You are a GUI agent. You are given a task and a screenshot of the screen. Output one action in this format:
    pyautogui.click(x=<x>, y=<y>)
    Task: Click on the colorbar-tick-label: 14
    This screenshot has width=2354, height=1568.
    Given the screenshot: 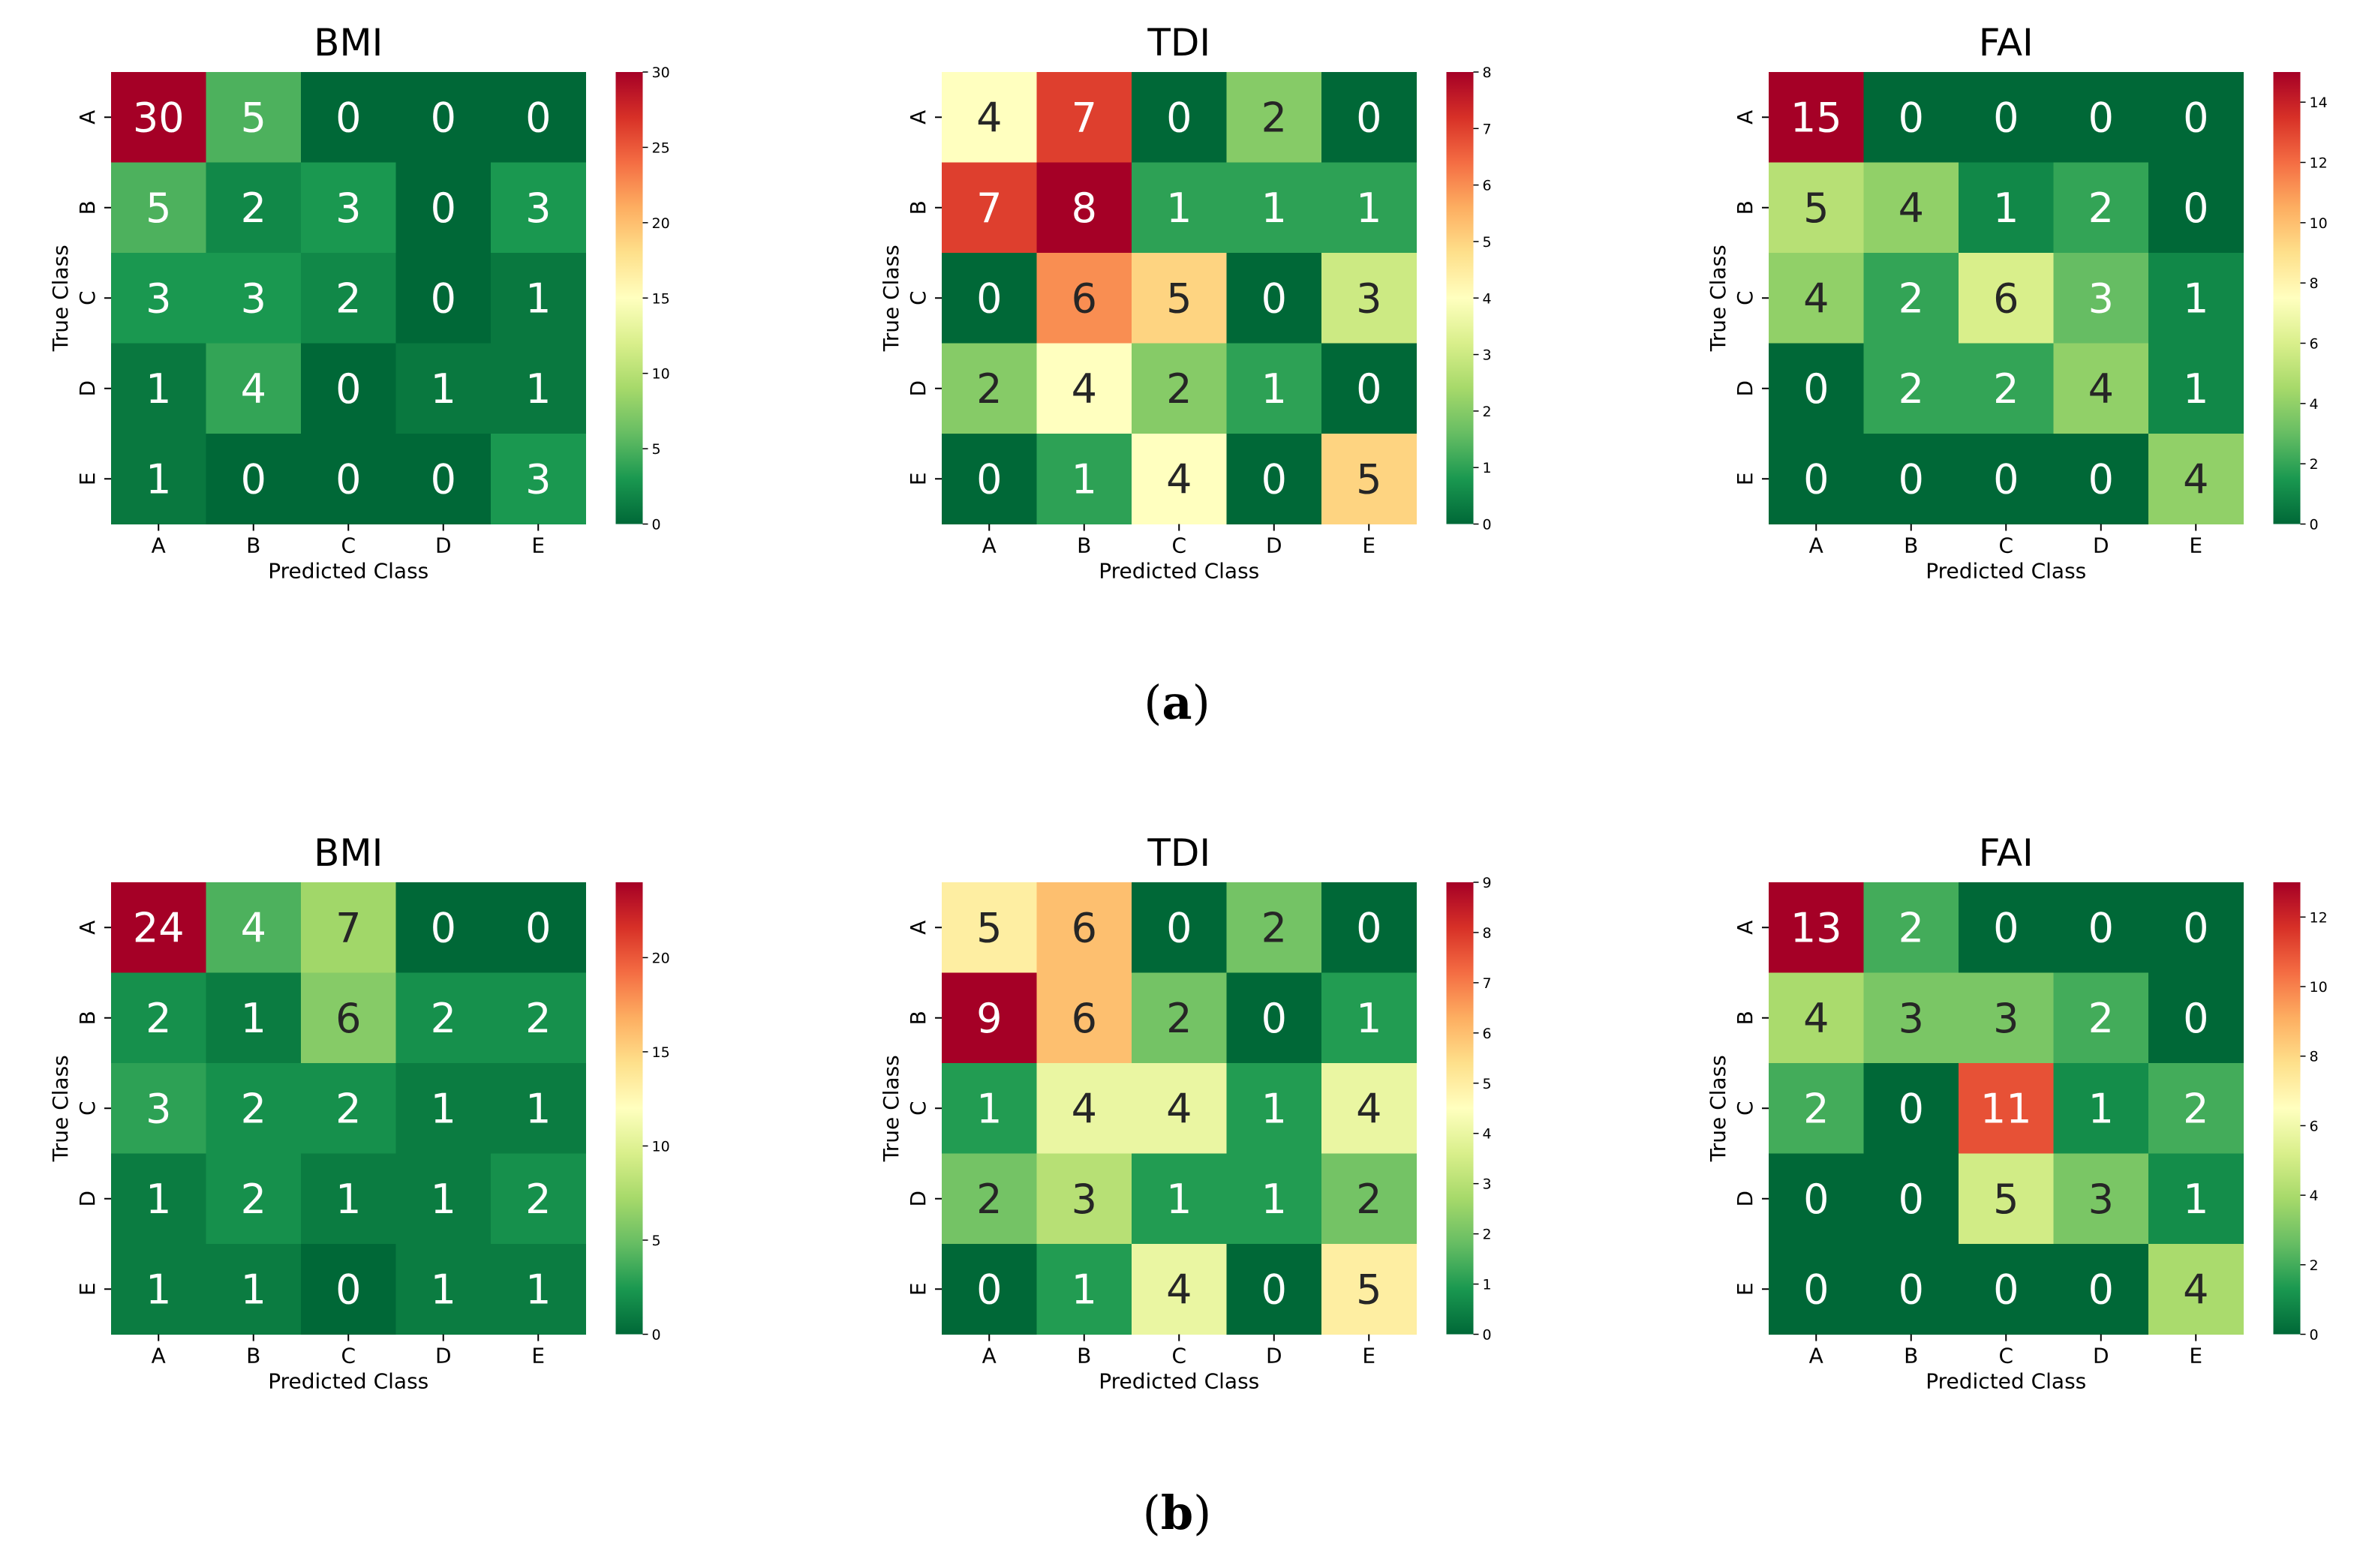 What is the action you would take?
    pyautogui.click(x=2319, y=103)
    